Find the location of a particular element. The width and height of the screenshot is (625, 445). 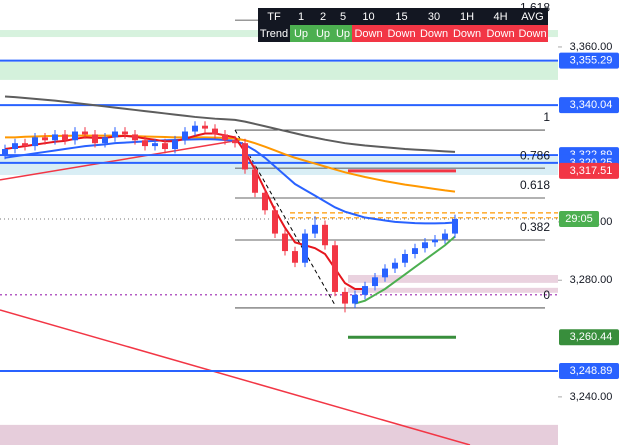

table-header-text: AVG is located at coordinates (532, 17).